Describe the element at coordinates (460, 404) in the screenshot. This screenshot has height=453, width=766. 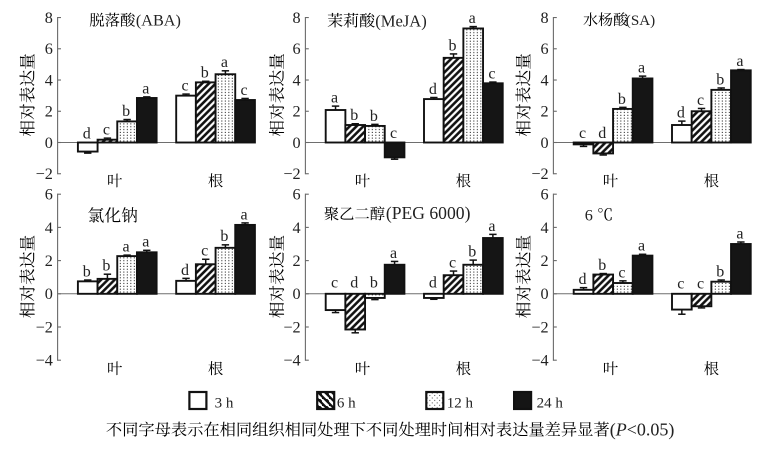
I see `svg-text: 12 h` at that location.